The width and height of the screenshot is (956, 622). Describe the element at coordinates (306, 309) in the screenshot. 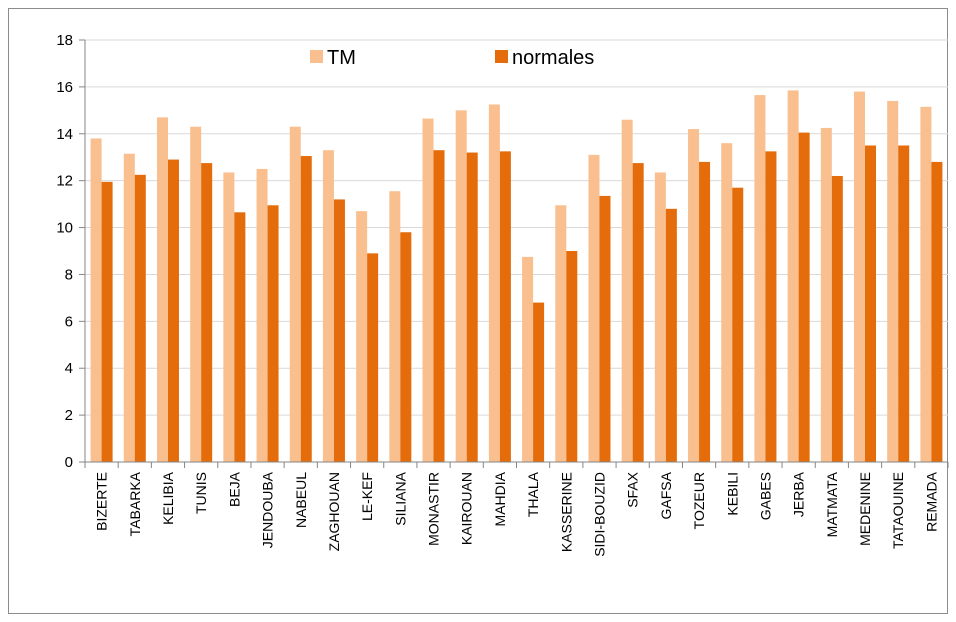

I see `bar-normales-nabeul` at that location.